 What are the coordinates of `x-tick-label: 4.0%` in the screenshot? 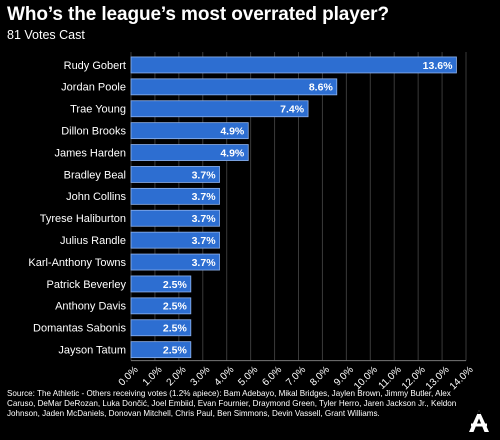 It's located at (224, 376).